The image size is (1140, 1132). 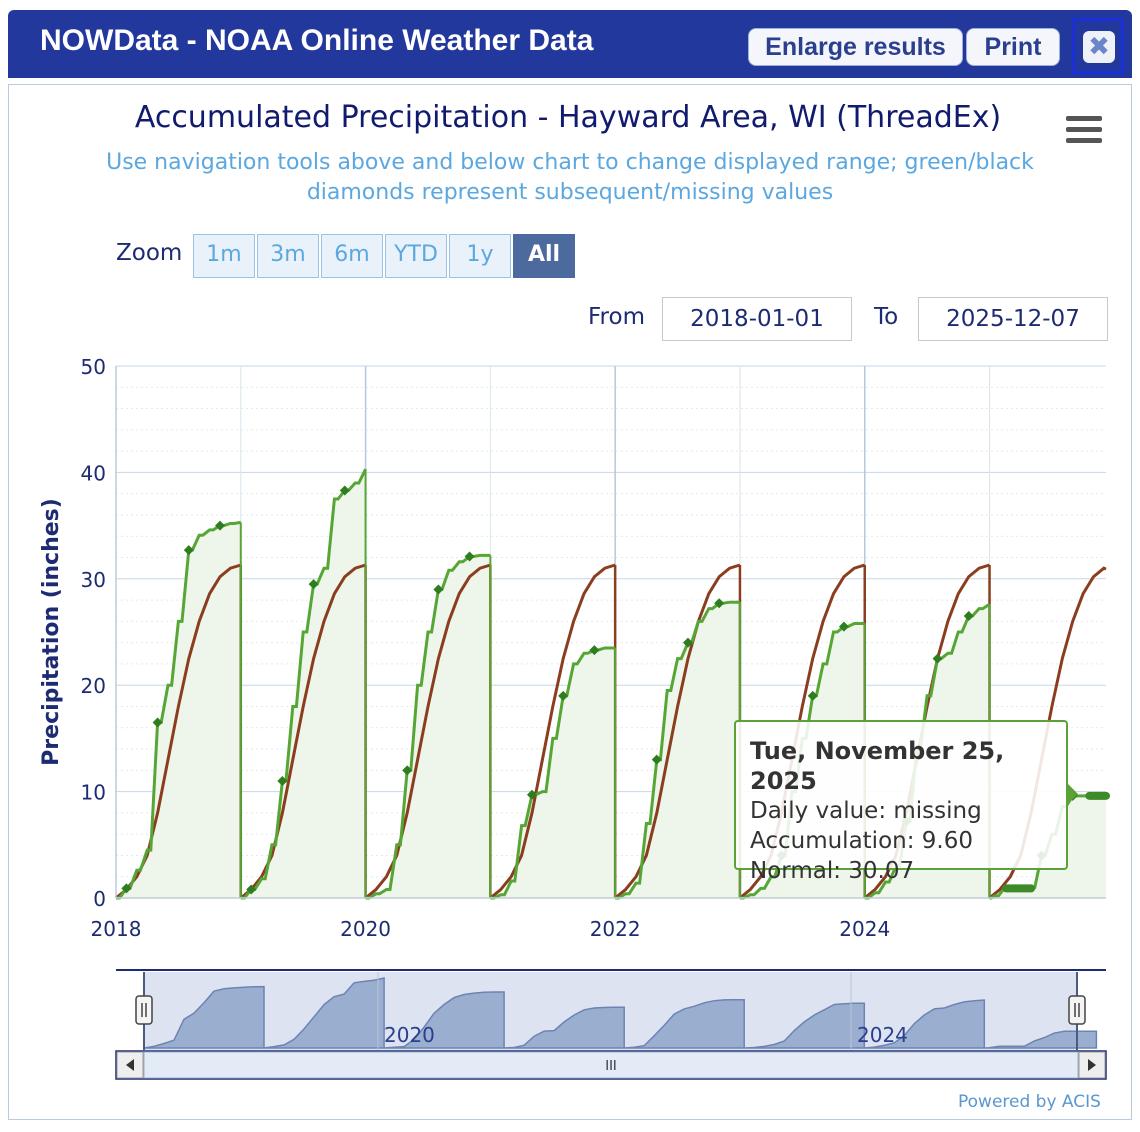 I want to click on navigator-series, so click(x=620, y=1013).